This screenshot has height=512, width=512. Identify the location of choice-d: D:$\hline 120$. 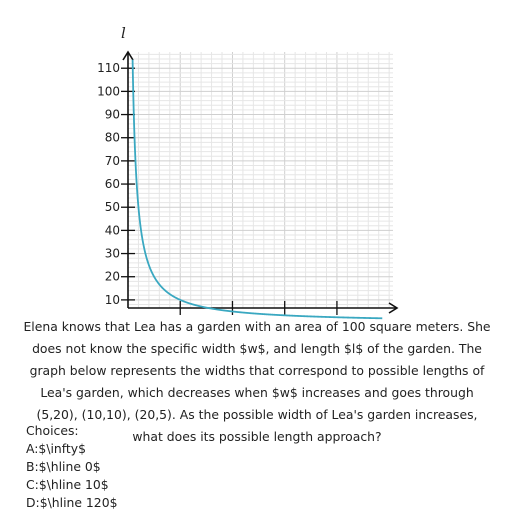
(72, 502).